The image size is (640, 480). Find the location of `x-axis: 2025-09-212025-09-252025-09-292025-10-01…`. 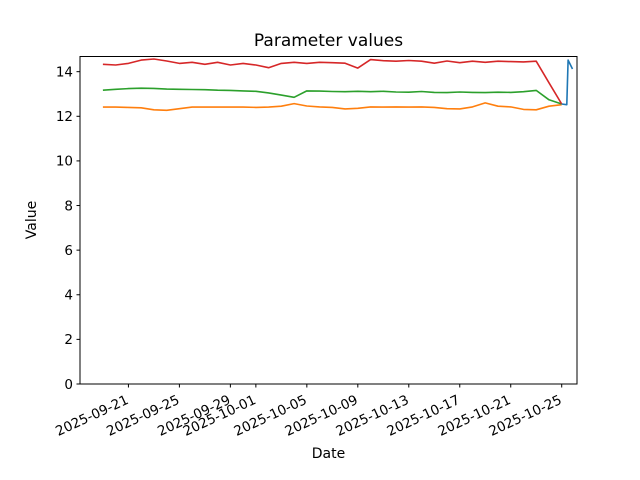

x-axis: 2025-09-212025-09-252025-09-292025-10-01… is located at coordinates (308, 412).